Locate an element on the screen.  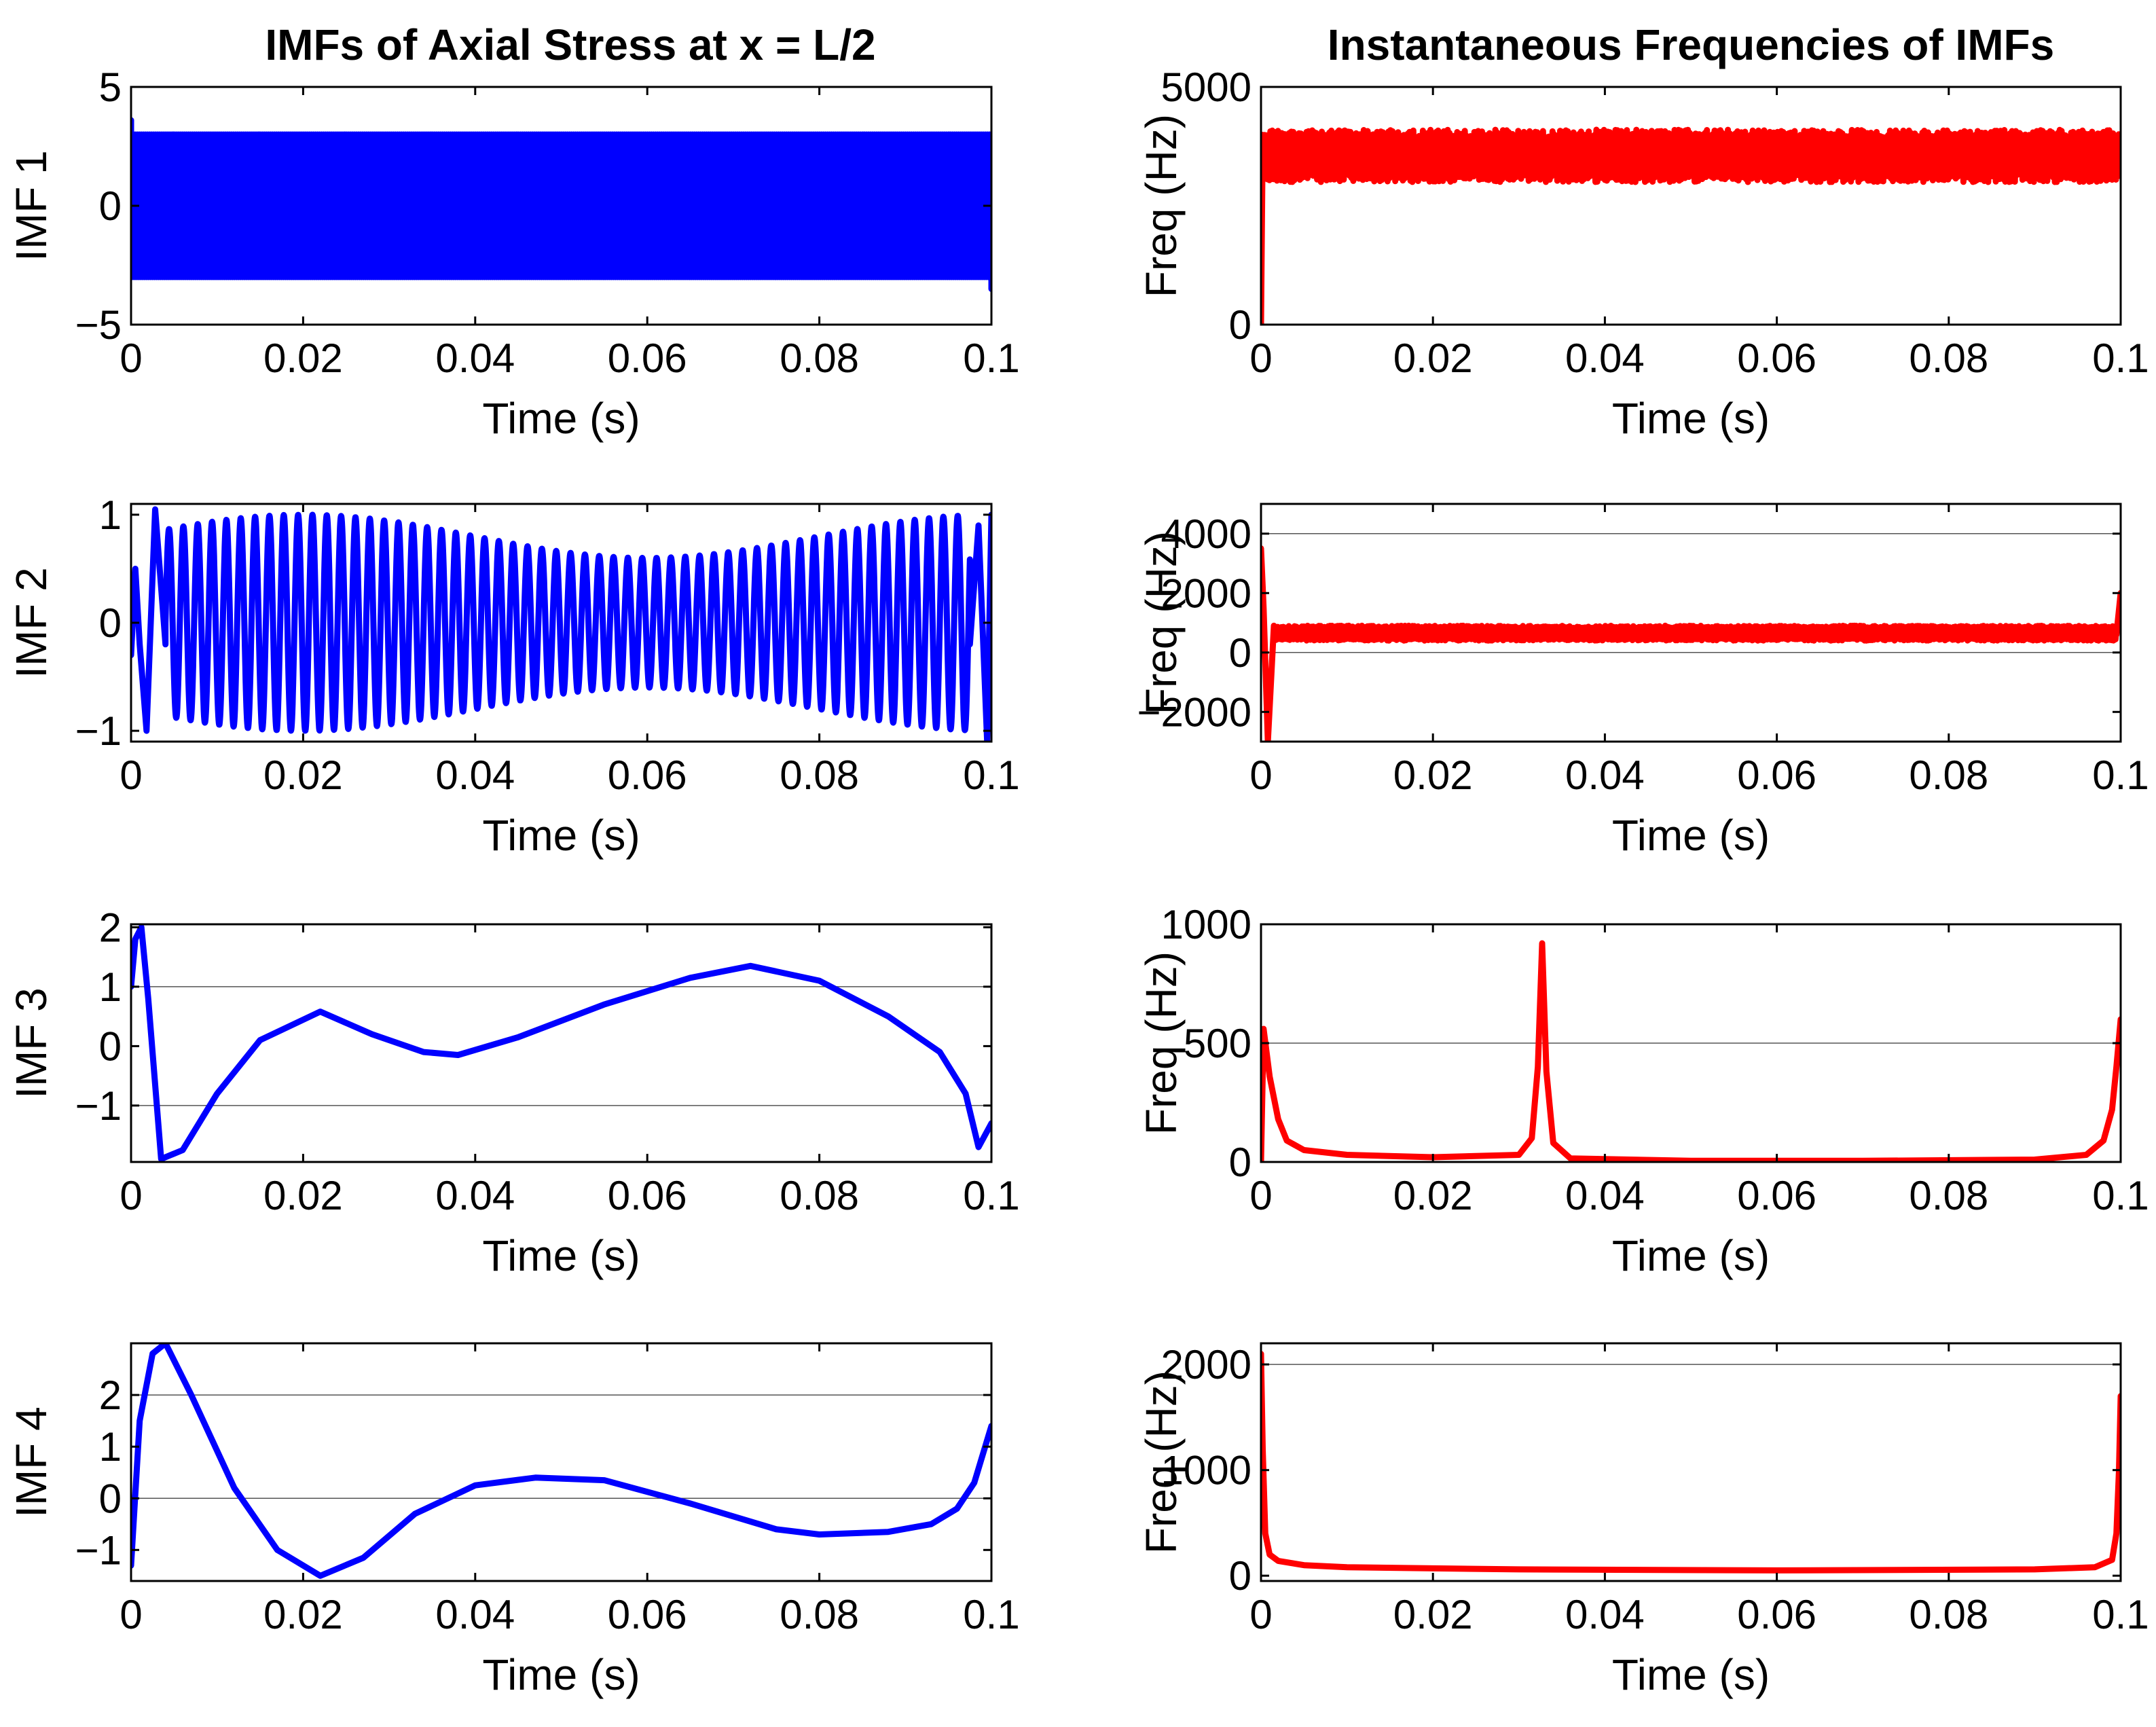
y-tick-label: 500 is located at coordinates (1218, 1044).